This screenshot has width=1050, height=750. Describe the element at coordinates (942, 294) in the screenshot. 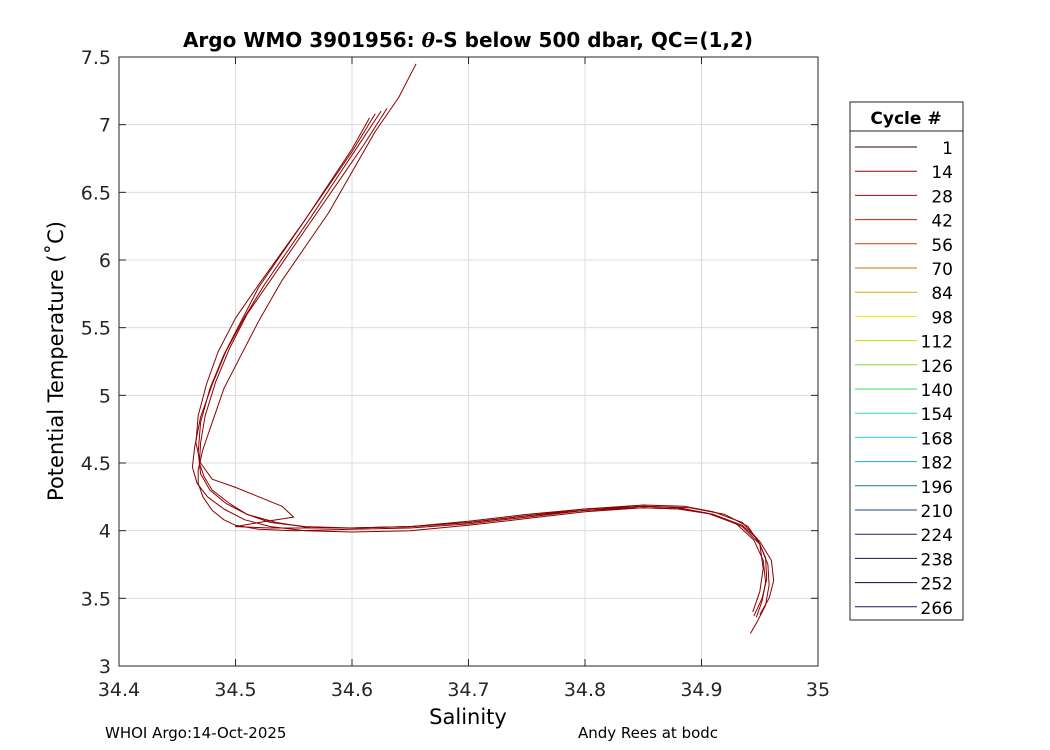

I see `legend-entry-label: 84` at that location.